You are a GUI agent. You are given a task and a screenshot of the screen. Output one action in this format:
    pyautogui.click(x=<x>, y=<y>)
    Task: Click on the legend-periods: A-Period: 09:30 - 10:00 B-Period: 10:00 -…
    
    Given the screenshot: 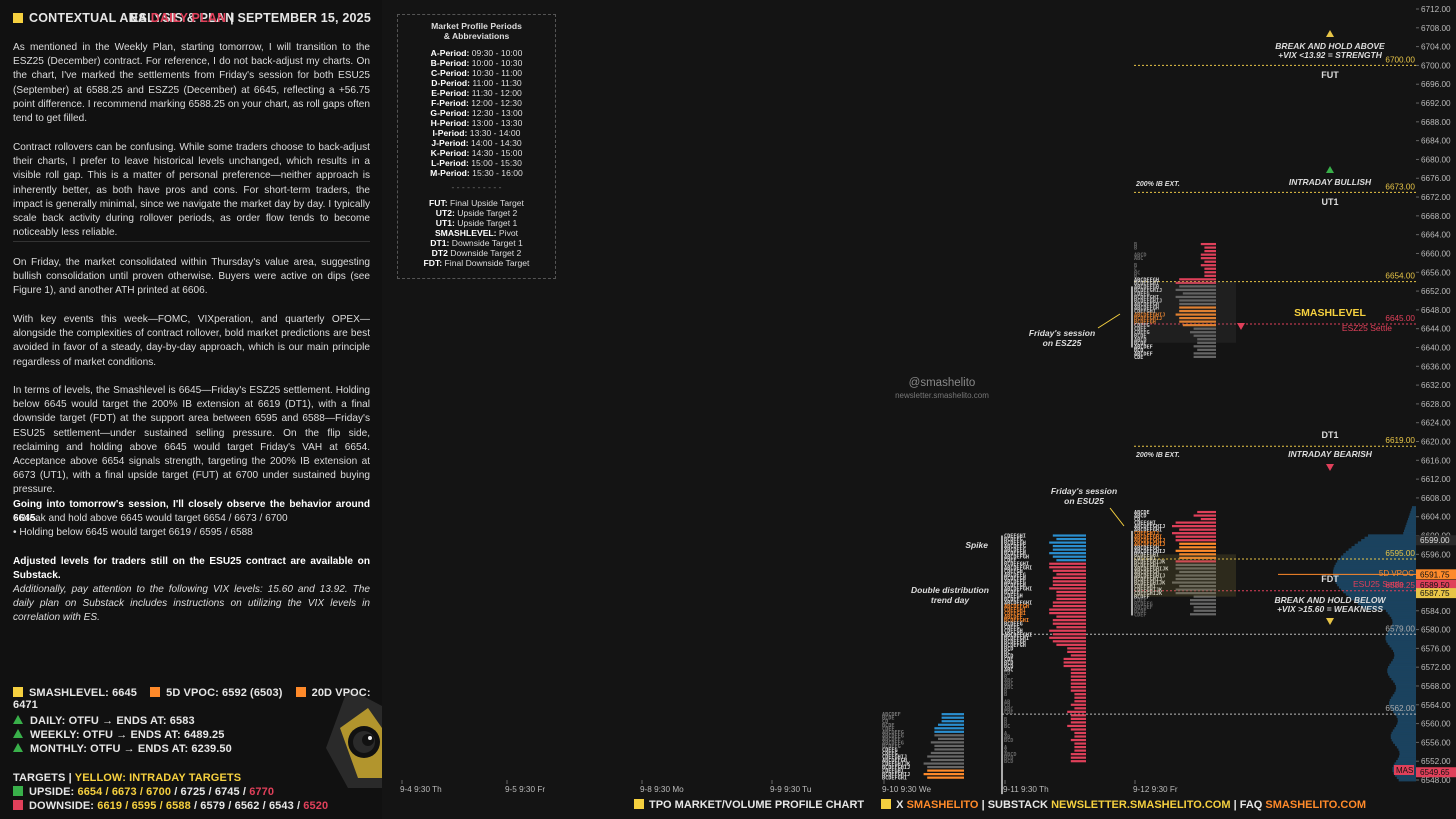 What is the action you would take?
    pyautogui.click(x=476, y=113)
    